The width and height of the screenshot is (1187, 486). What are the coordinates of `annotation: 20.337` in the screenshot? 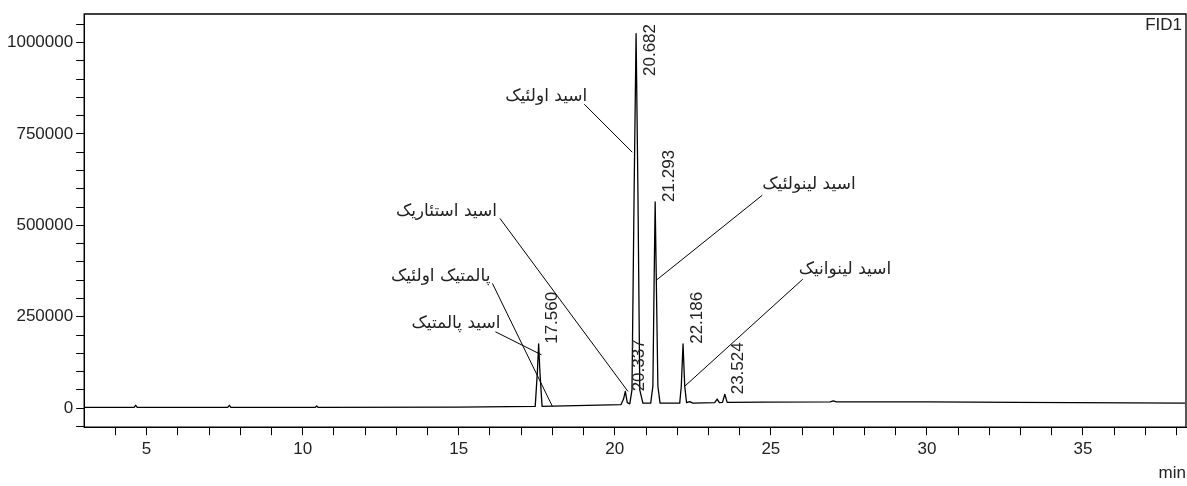 It's located at (639, 365).